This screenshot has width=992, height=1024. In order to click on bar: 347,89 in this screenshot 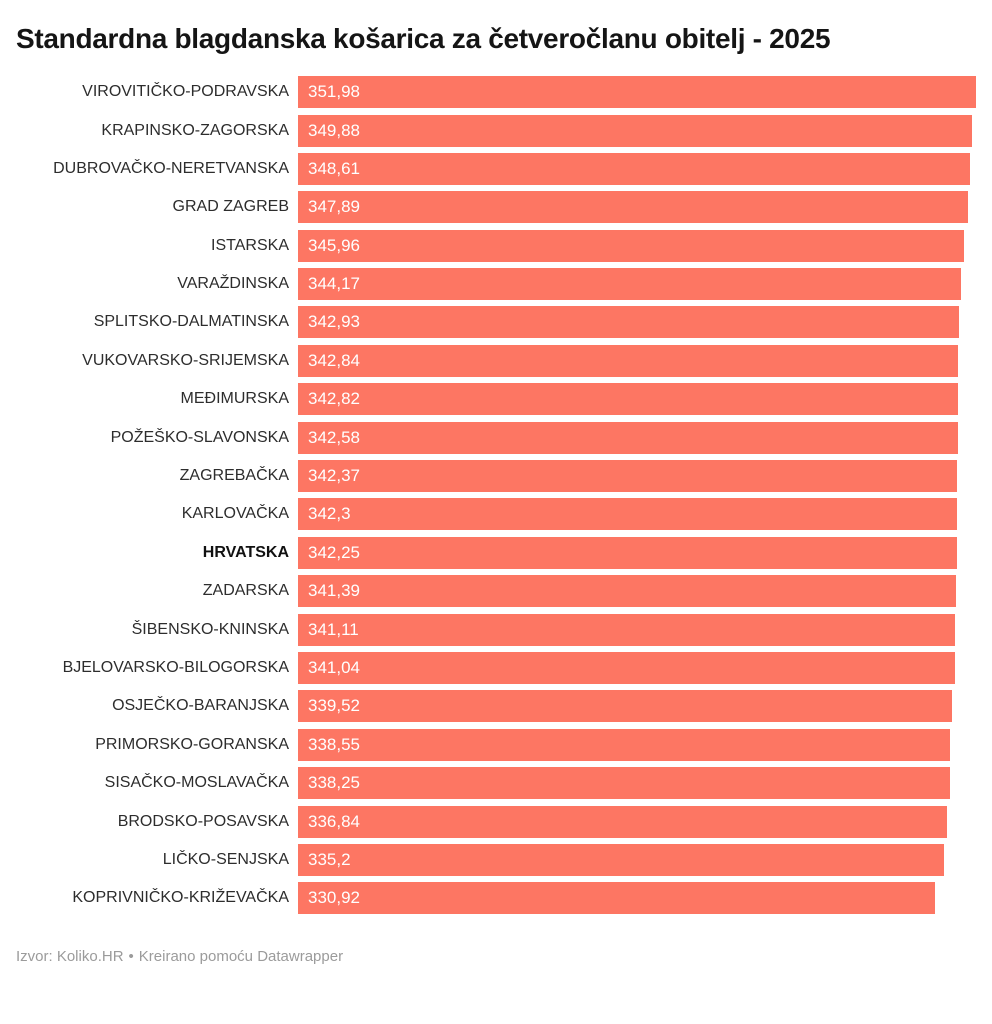, I will do `click(633, 207)`.